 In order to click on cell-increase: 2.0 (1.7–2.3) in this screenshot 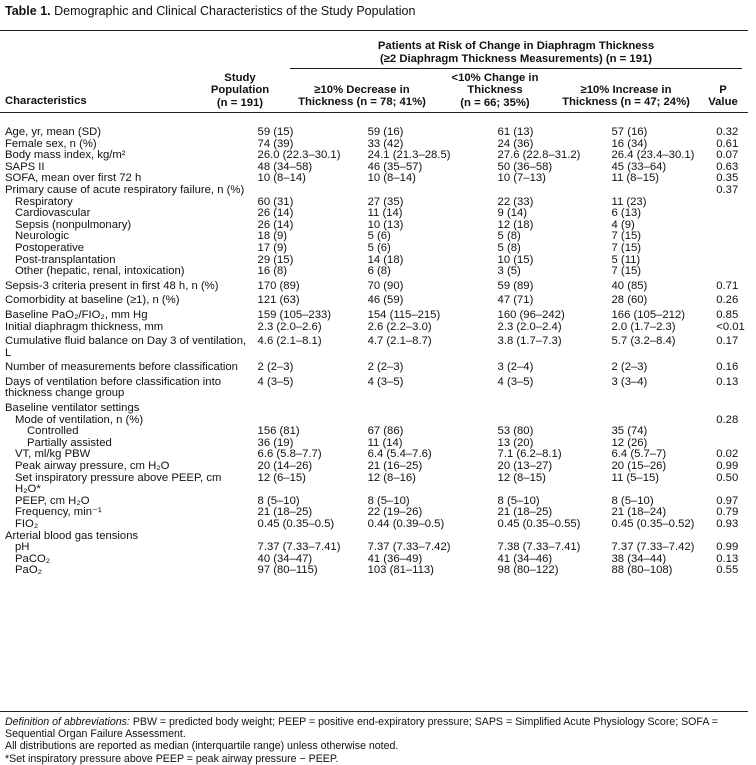, I will do `click(643, 326)`.